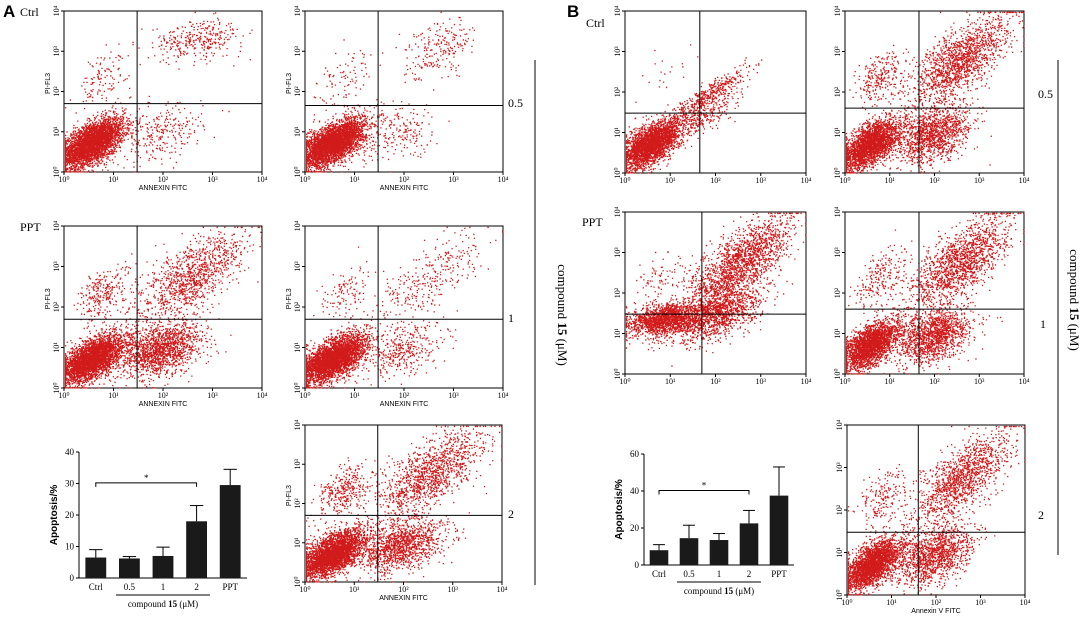 Image resolution: width=1084 pixels, height=624 pixels. What do you see at coordinates (635, 491) in the screenshot?
I see `bar-y-tick-label: 40` at bounding box center [635, 491].